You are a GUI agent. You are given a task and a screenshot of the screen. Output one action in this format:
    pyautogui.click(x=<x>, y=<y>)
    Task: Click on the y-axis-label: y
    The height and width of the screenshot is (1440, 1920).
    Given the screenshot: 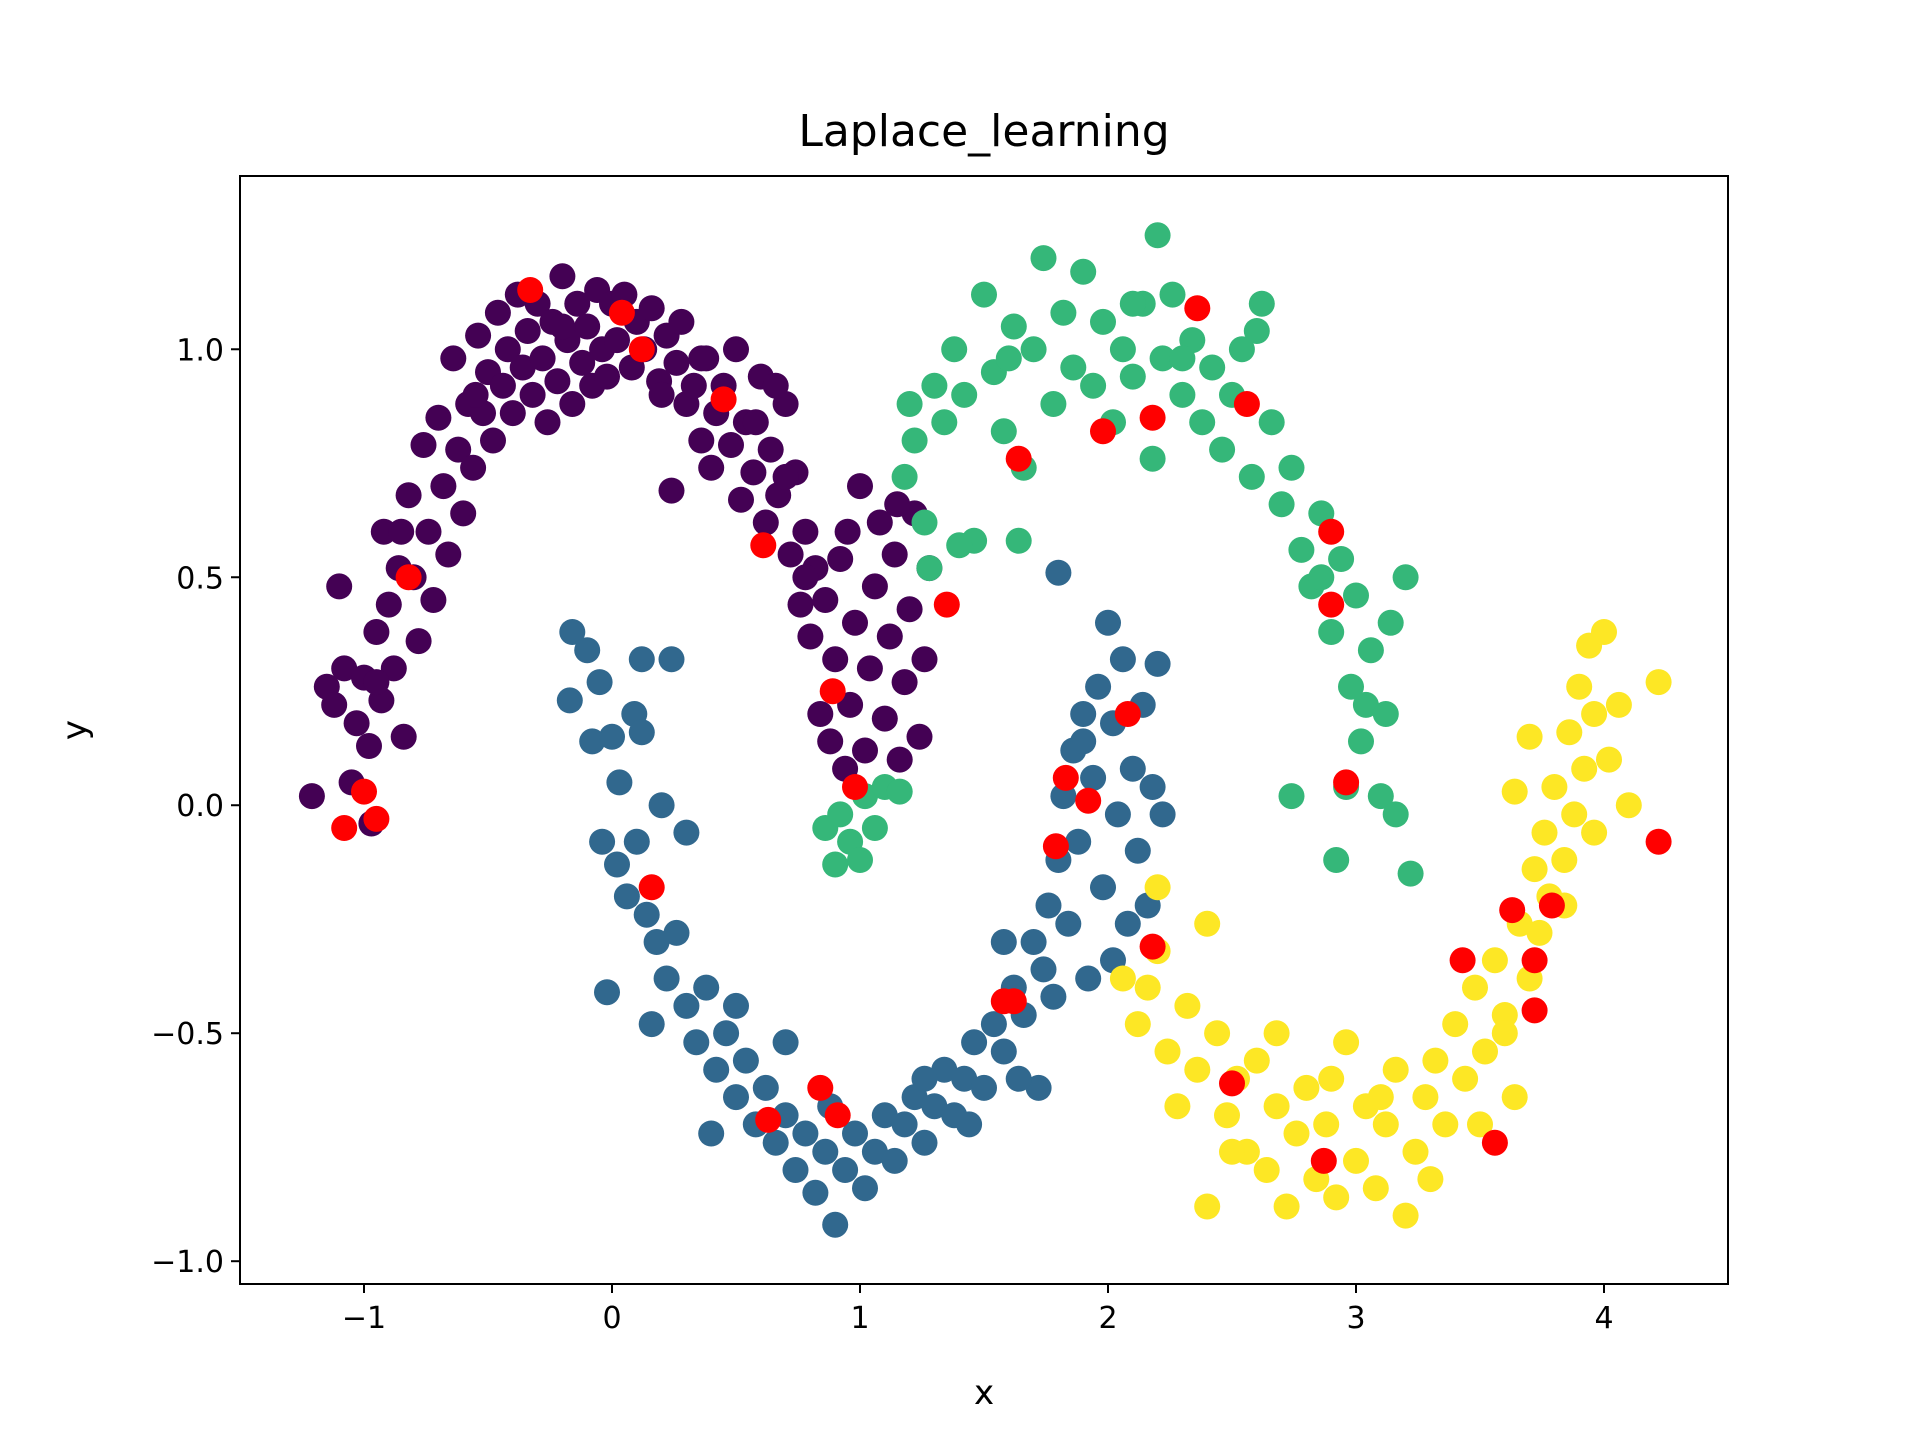 What is the action you would take?
    pyautogui.click(x=75, y=730)
    